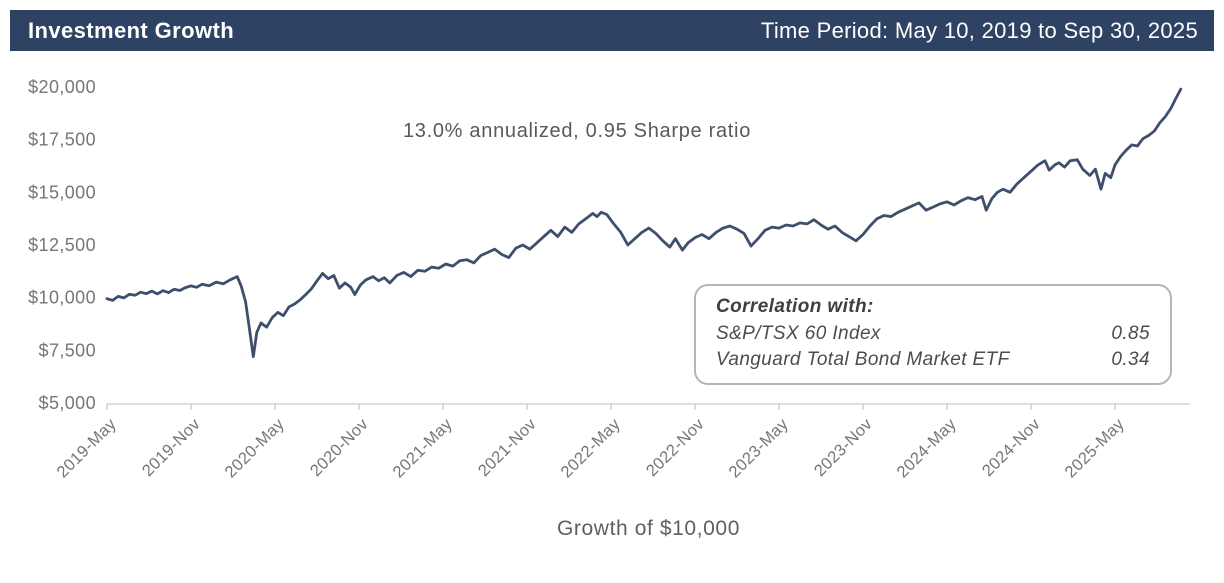 The width and height of the screenshot is (1224, 583). Describe the element at coordinates (927, 448) in the screenshot. I see `x-axis-tick-label: 2024-May` at that location.